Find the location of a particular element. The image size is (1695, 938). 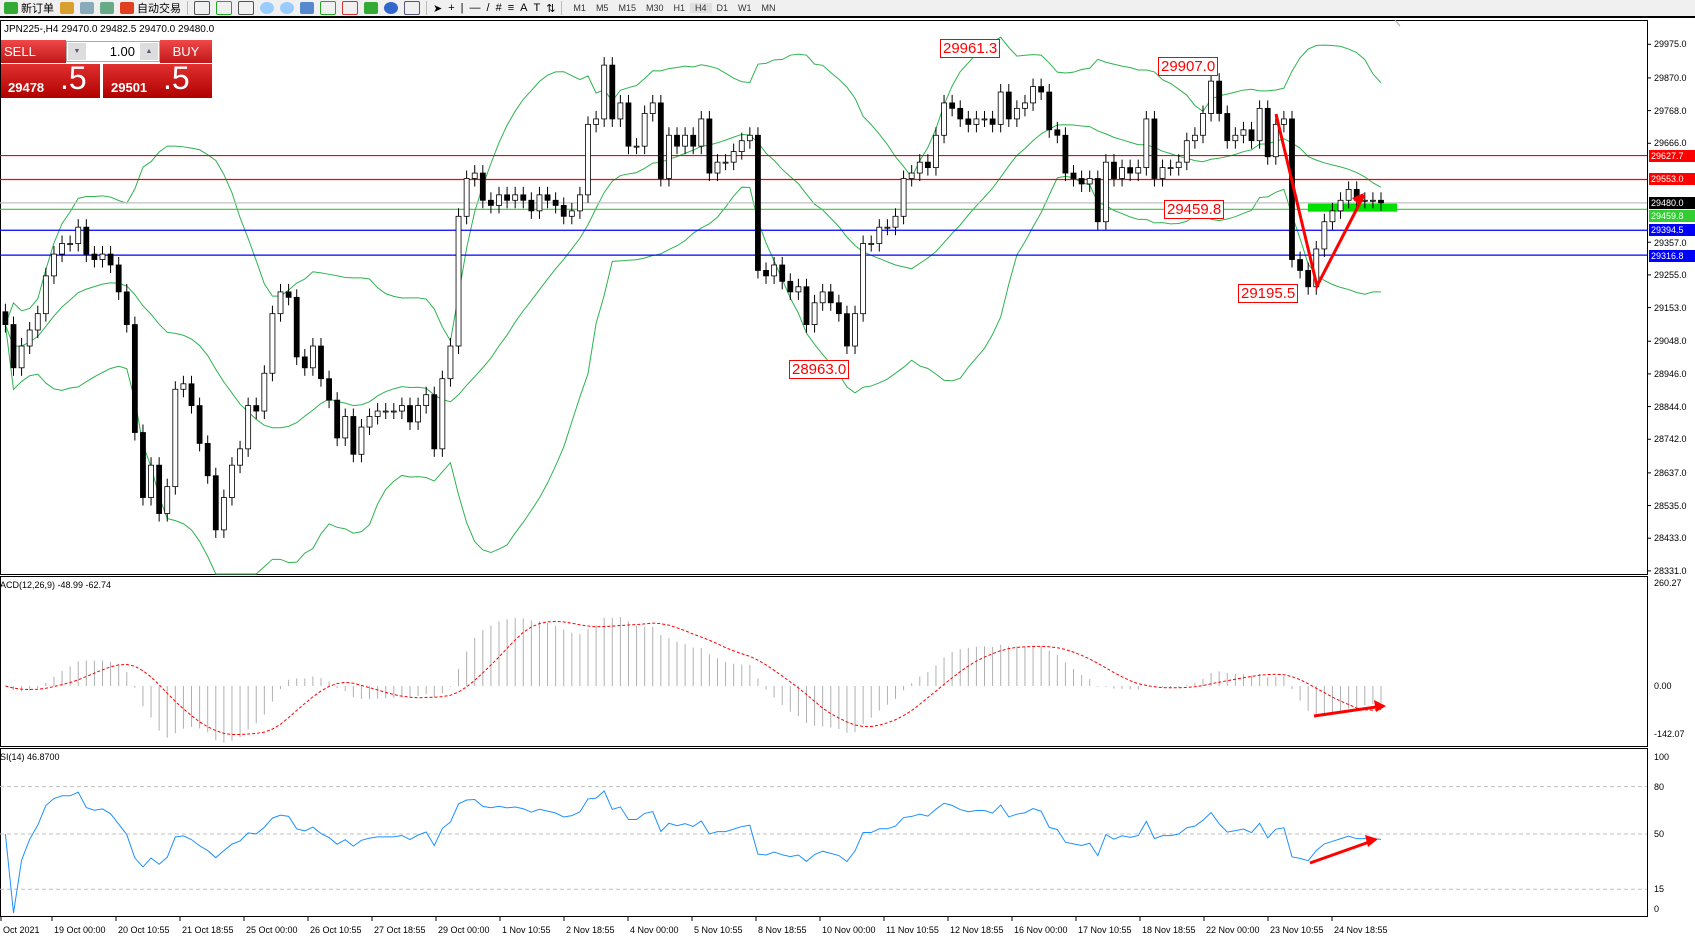

timeframe-d1: D1 is located at coordinates (722, 8).